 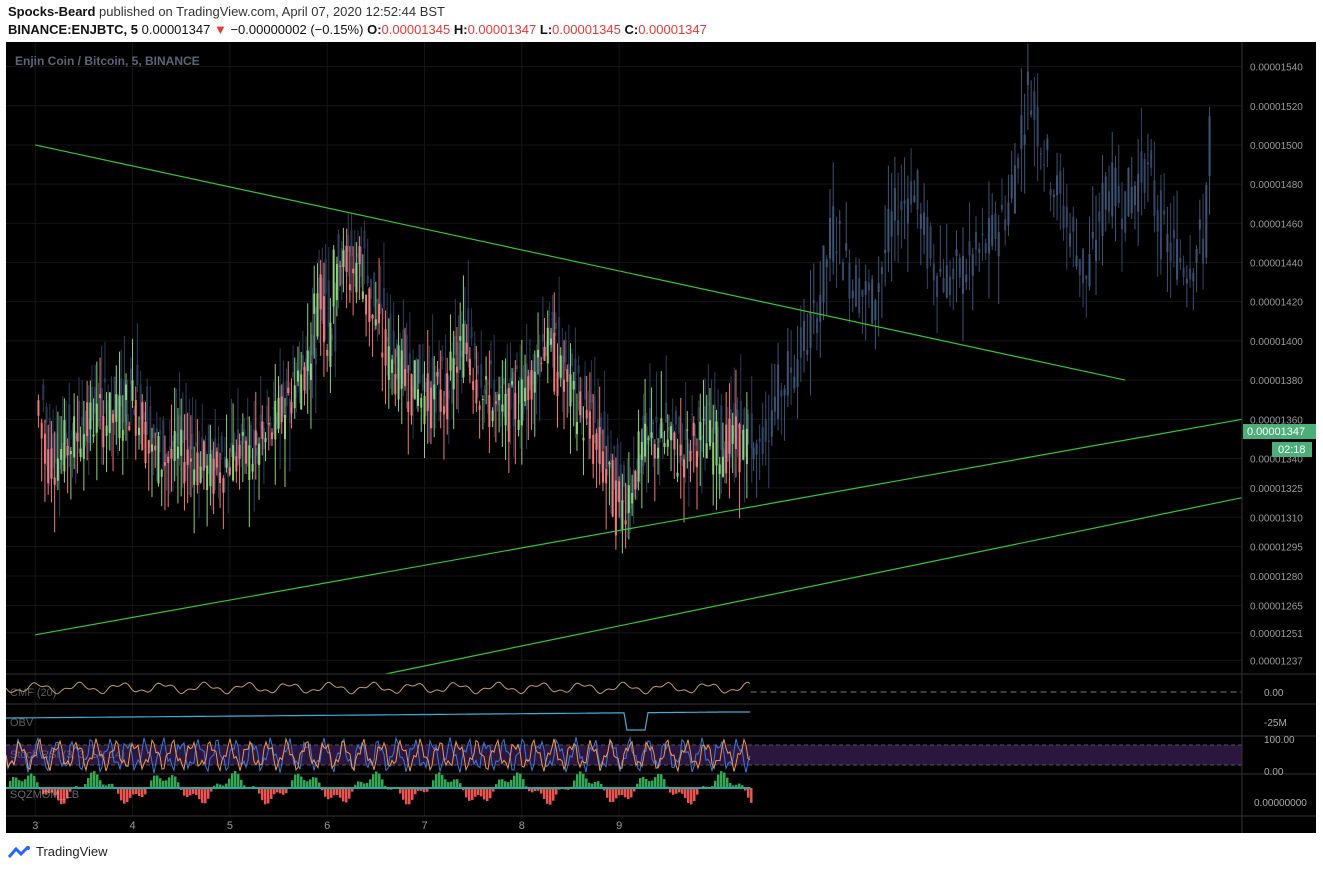 What do you see at coordinates (661, 823) in the screenshot?
I see `time-axis: 3 4 5 6 7 8 9` at bounding box center [661, 823].